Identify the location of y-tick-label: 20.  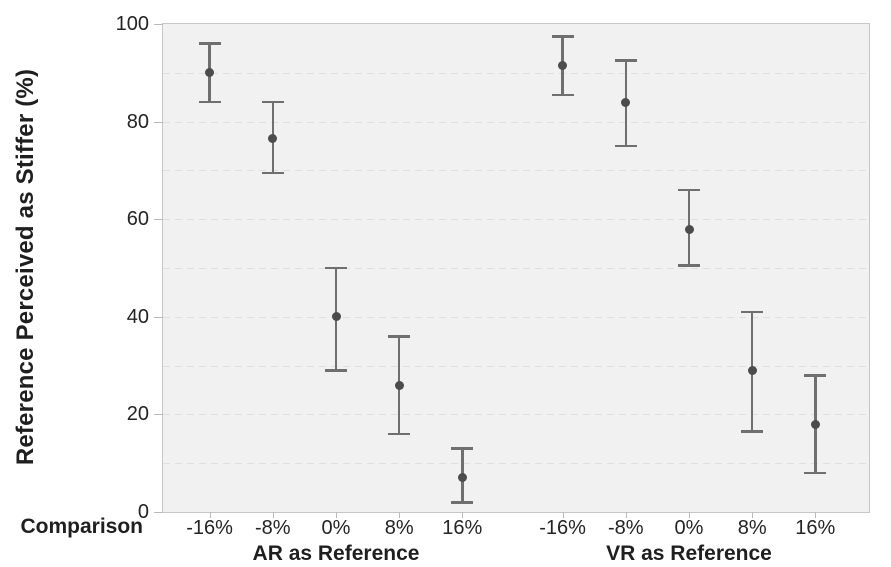
(137, 414).